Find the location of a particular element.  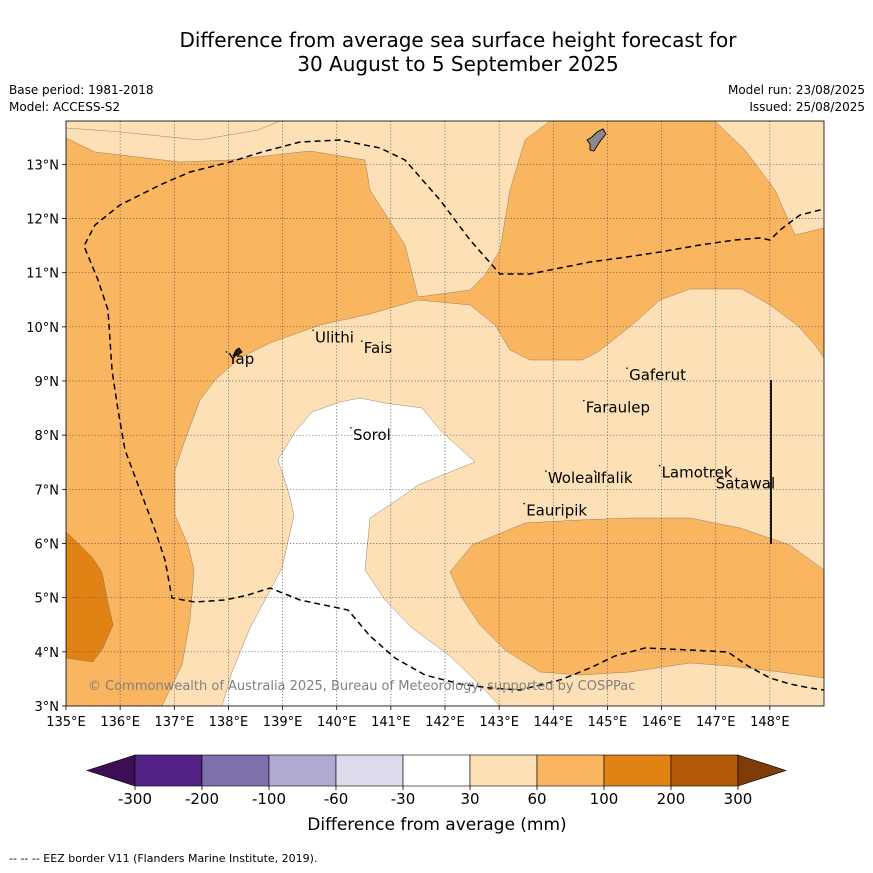

lat-tick-label: 12°N is located at coordinates (42, 220).